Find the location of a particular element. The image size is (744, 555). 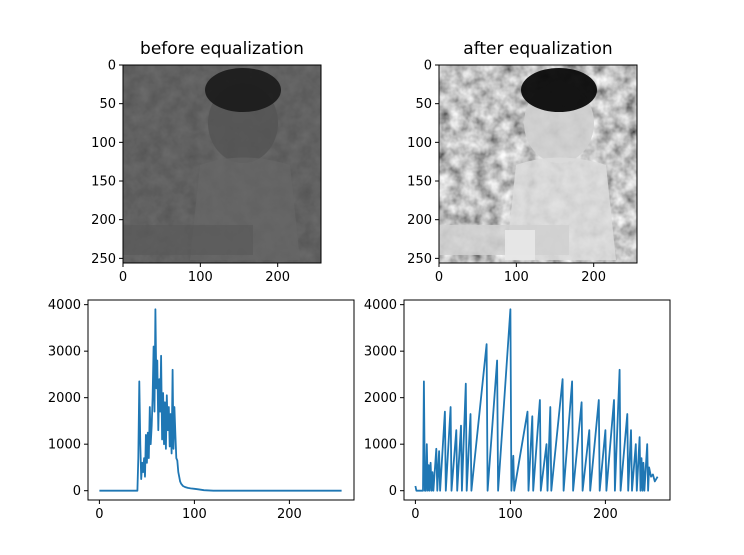

hist-after-xtick-label: 200 is located at coordinates (605, 514).